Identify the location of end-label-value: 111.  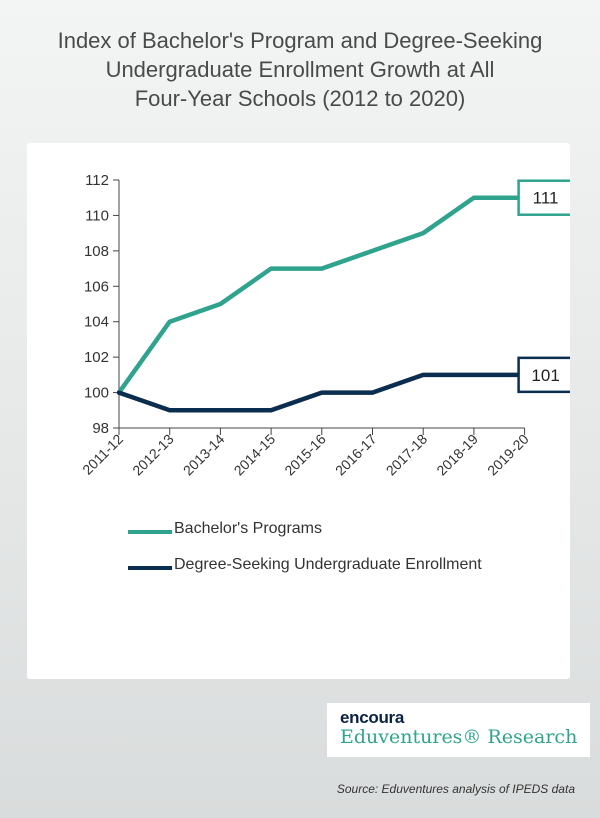
(546, 198).